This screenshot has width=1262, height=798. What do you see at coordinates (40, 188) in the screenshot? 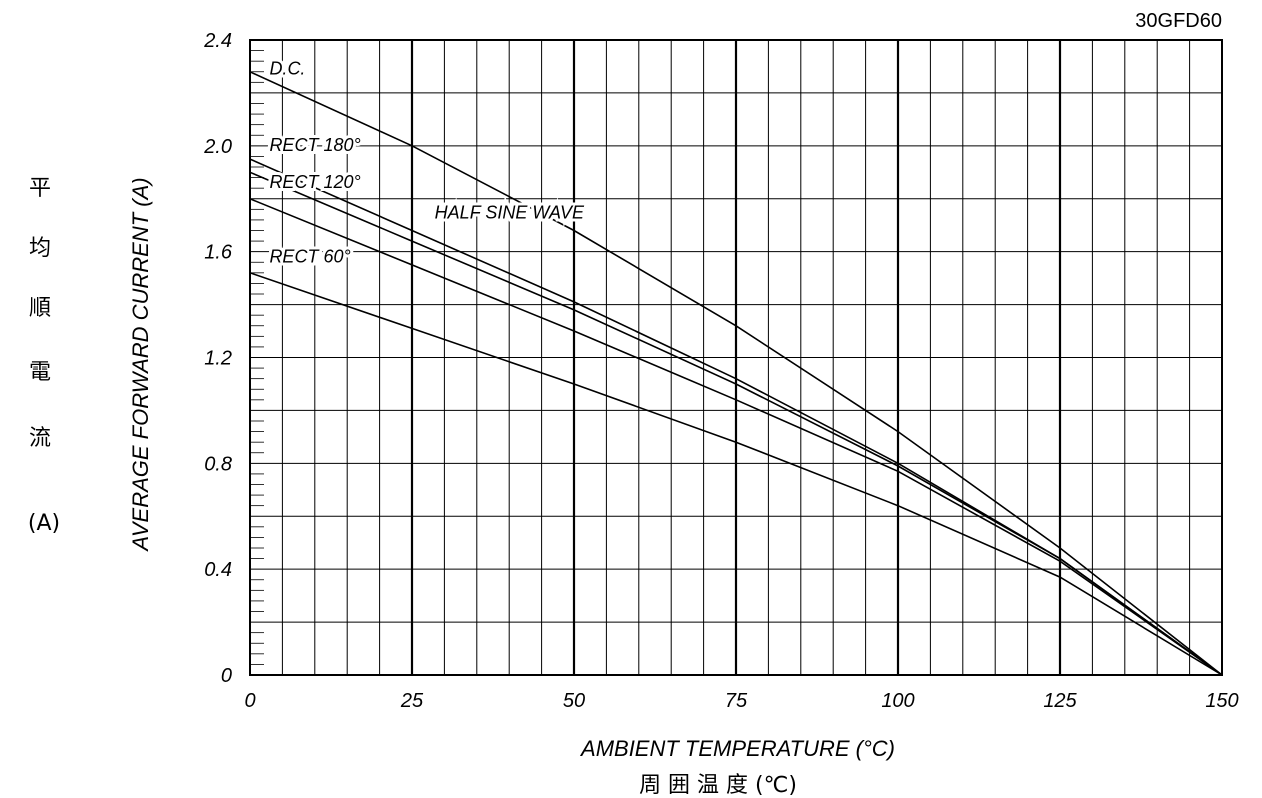
I see `y-axis-title-jp-char: 平` at bounding box center [40, 188].